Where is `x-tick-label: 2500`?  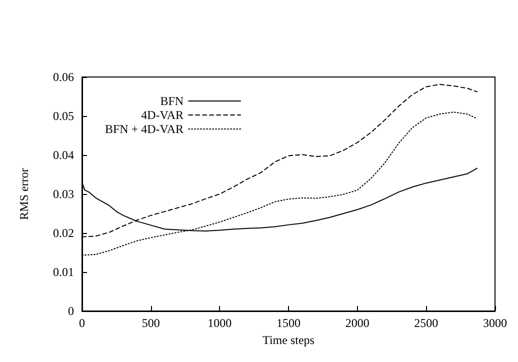
x-tick-label: 2500 is located at coordinates (426, 323).